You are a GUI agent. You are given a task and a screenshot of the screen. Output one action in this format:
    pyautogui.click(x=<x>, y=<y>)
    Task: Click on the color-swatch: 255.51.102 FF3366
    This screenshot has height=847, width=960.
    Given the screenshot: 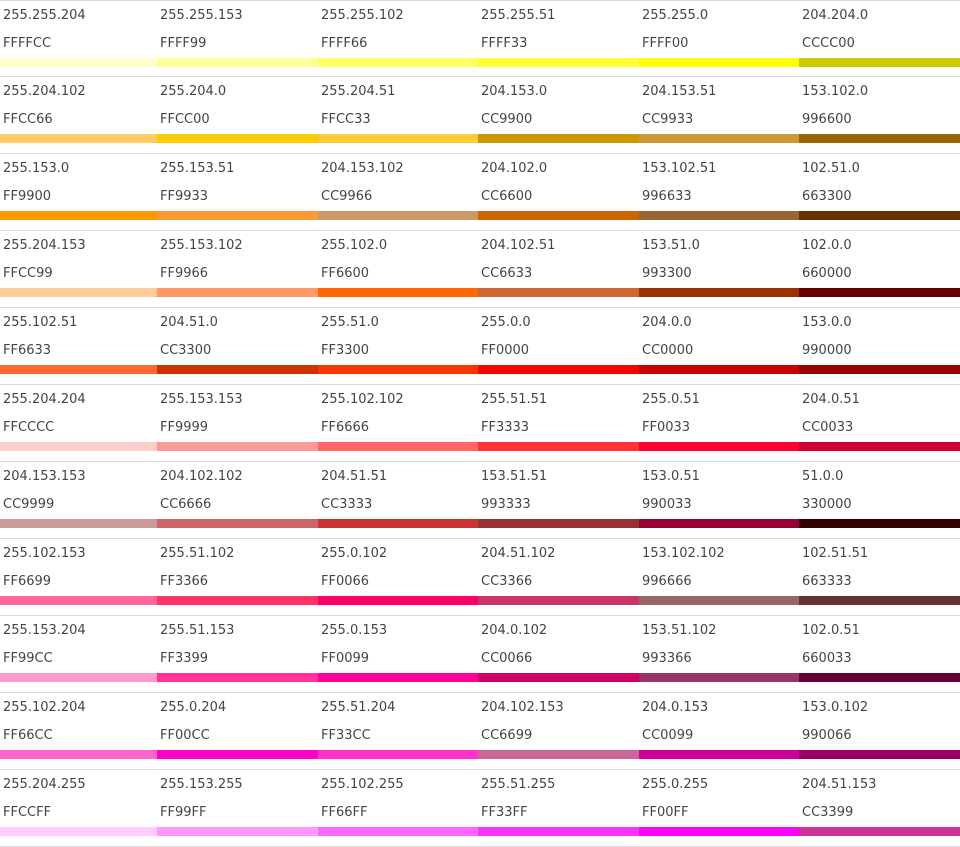 What is the action you would take?
    pyautogui.click(x=237, y=577)
    